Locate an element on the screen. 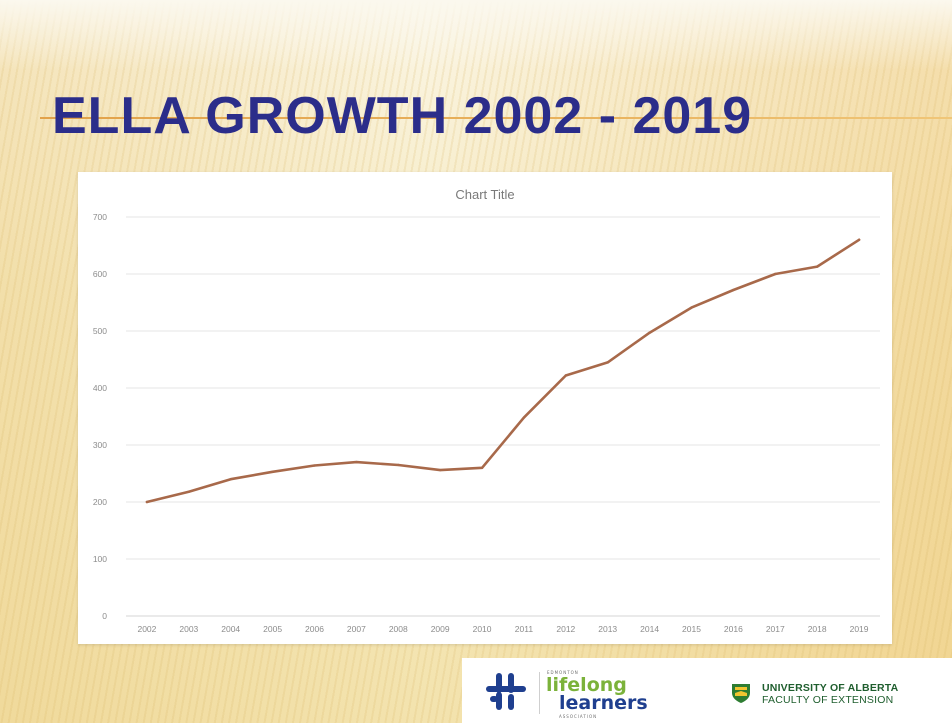  x-tick-label: 2005 is located at coordinates (272, 629).